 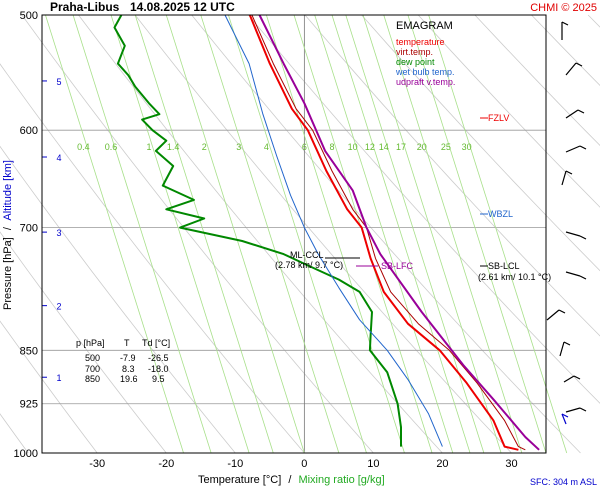 I want to click on mixing-ratio-label: 17, so click(x=401, y=147).